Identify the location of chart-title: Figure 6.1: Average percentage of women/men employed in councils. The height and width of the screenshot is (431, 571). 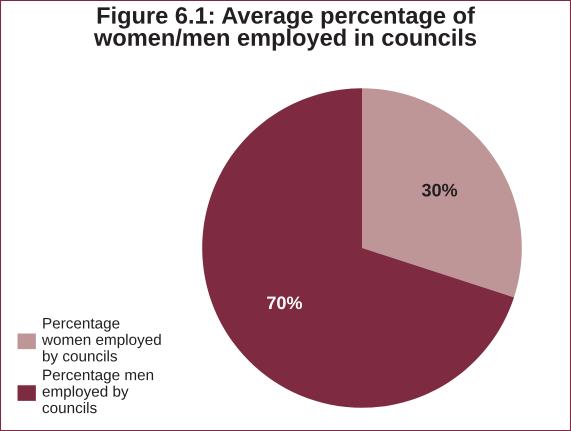
(285, 28).